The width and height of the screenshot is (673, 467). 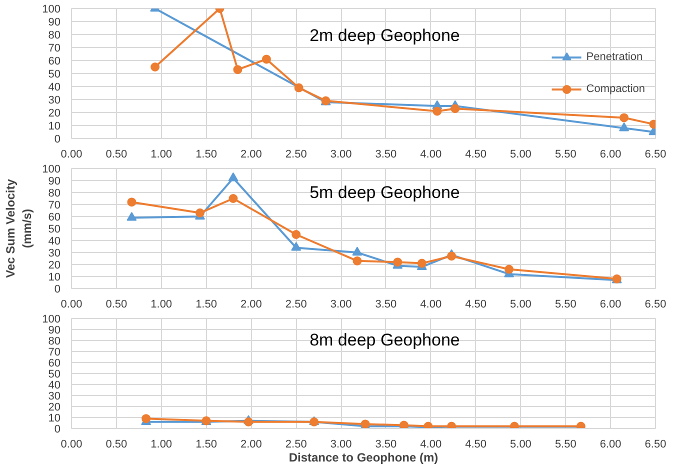 I want to click on text: 2m deep Geophone, so click(x=385, y=35).